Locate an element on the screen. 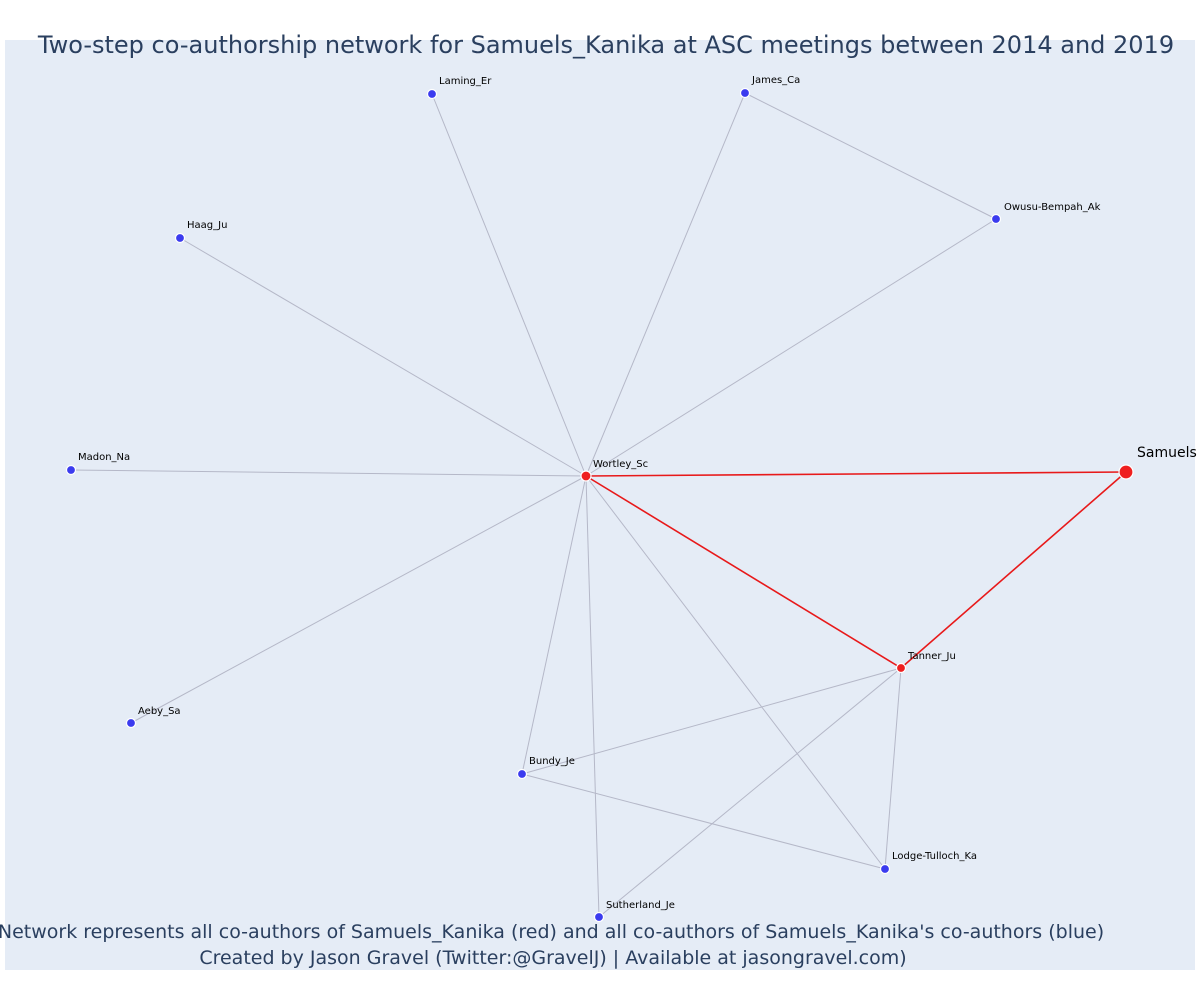  node-label-lodge-tulloch-ka: Lodge-Tulloch_Ka is located at coordinates (934, 856).